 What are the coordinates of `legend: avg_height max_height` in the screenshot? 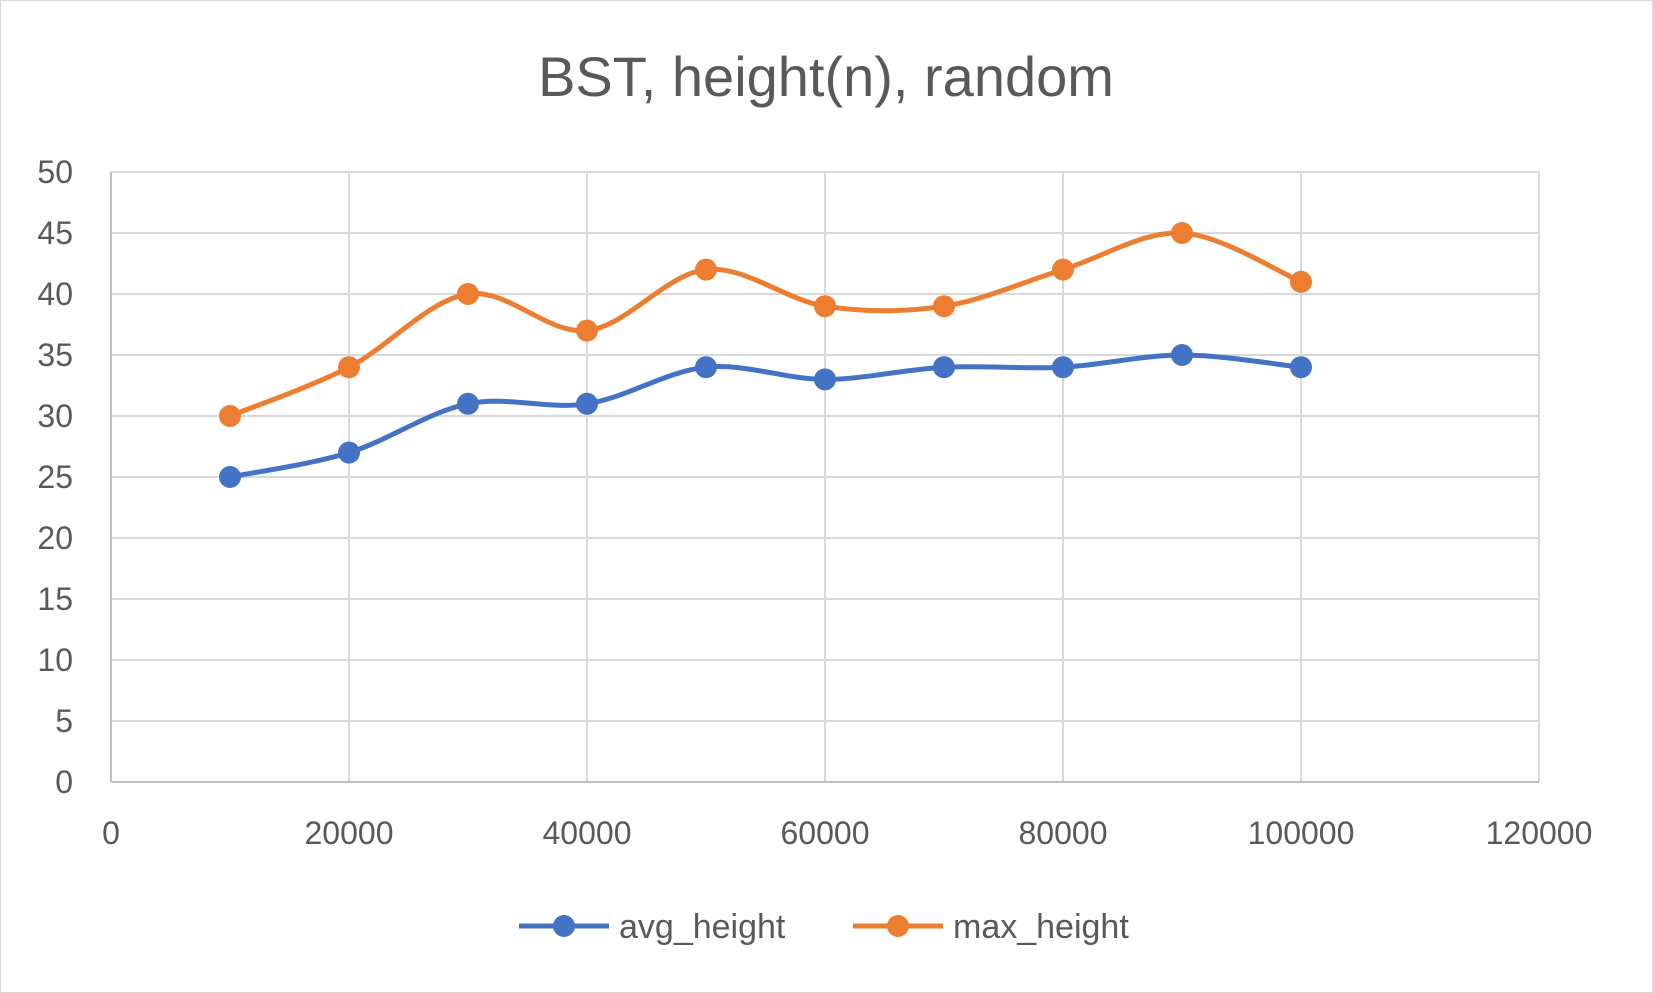 It's located at (824, 927).